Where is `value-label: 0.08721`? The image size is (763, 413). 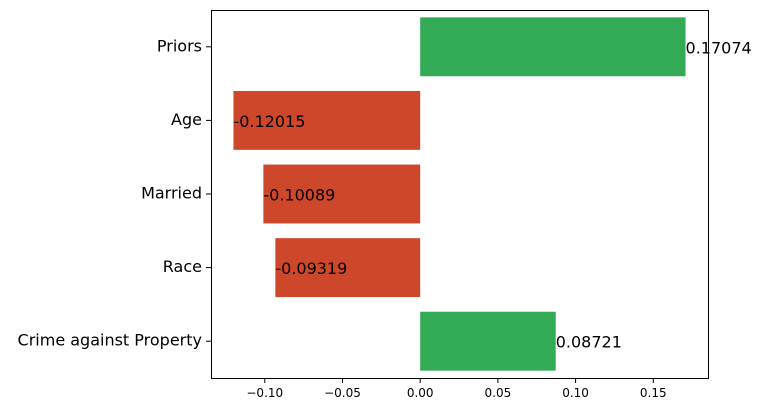
value-label: 0.08721 is located at coordinates (589, 342).